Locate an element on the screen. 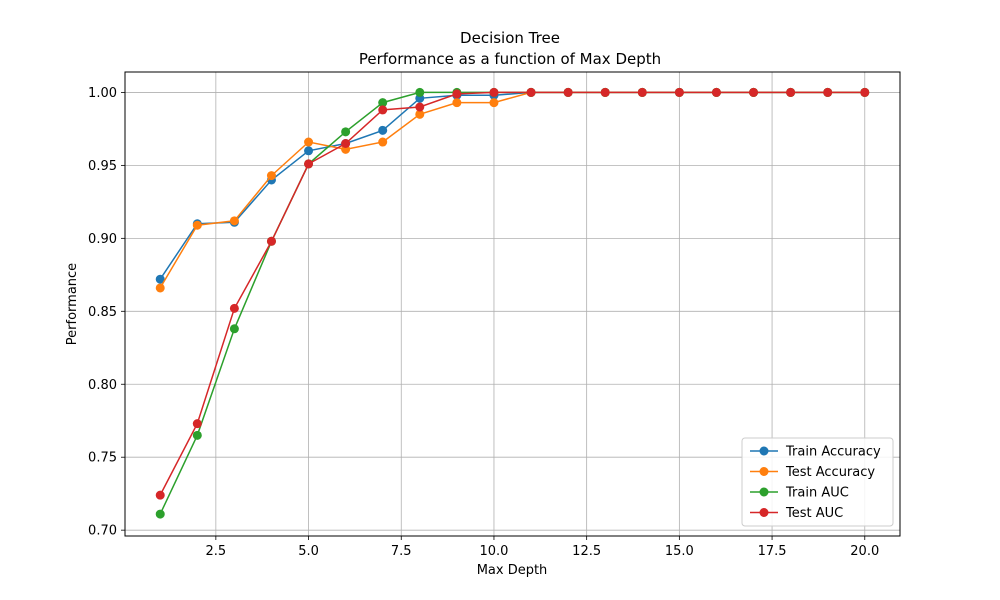 Image resolution: width=1000 pixels, height=600 pixels. legend-item-train-auc: Train AUC is located at coordinates (799, 493).